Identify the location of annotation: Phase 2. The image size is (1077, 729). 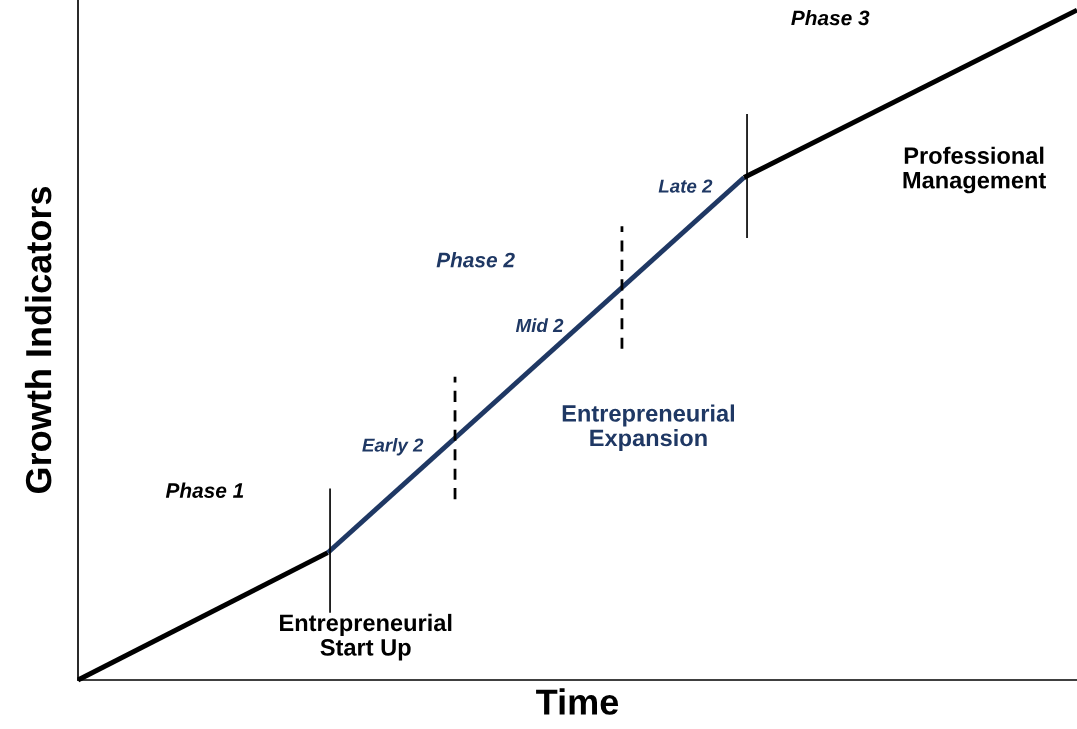
(475, 260).